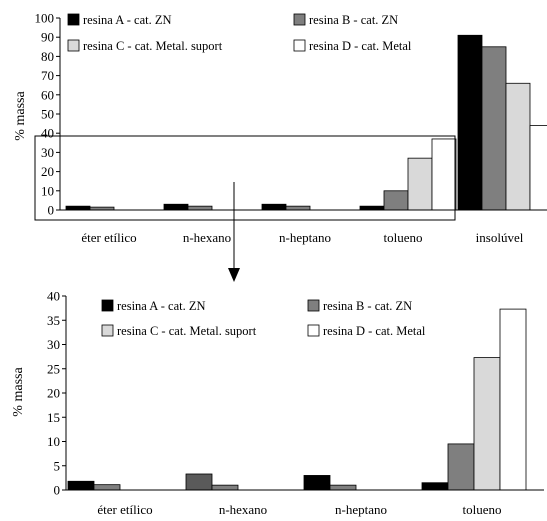 This screenshot has height=521, width=547. What do you see at coordinates (108, 237) in the screenshot?
I see `top-category-label: éter etílico` at bounding box center [108, 237].